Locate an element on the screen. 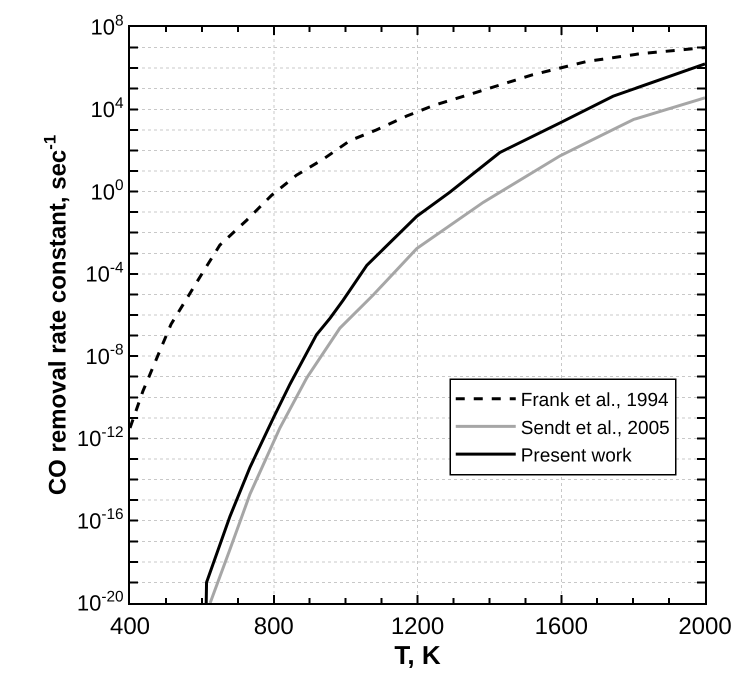 The height and width of the screenshot is (680, 745). y-tick-label: 10$^{-16}$ is located at coordinates (100, 520).